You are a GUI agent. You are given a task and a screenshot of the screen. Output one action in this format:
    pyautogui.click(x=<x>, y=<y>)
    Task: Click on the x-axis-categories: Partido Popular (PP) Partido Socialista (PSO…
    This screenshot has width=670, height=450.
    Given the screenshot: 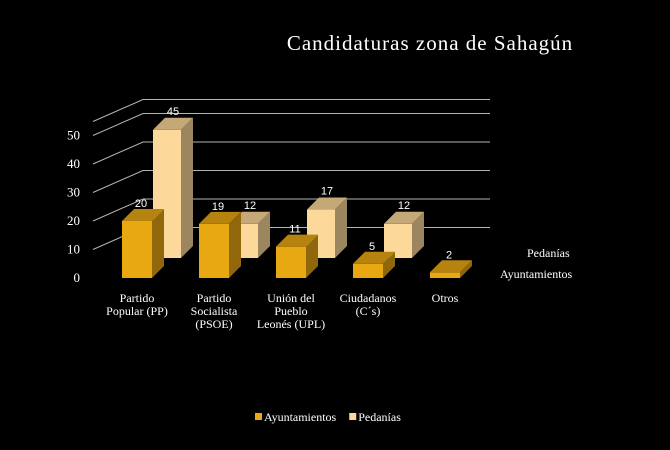 What is the action you would take?
    pyautogui.click(x=282, y=311)
    